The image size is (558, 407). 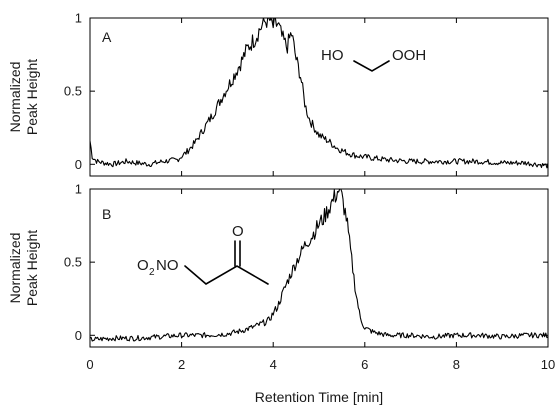 I want to click on mol-b-o-label: O, so click(x=143, y=265).